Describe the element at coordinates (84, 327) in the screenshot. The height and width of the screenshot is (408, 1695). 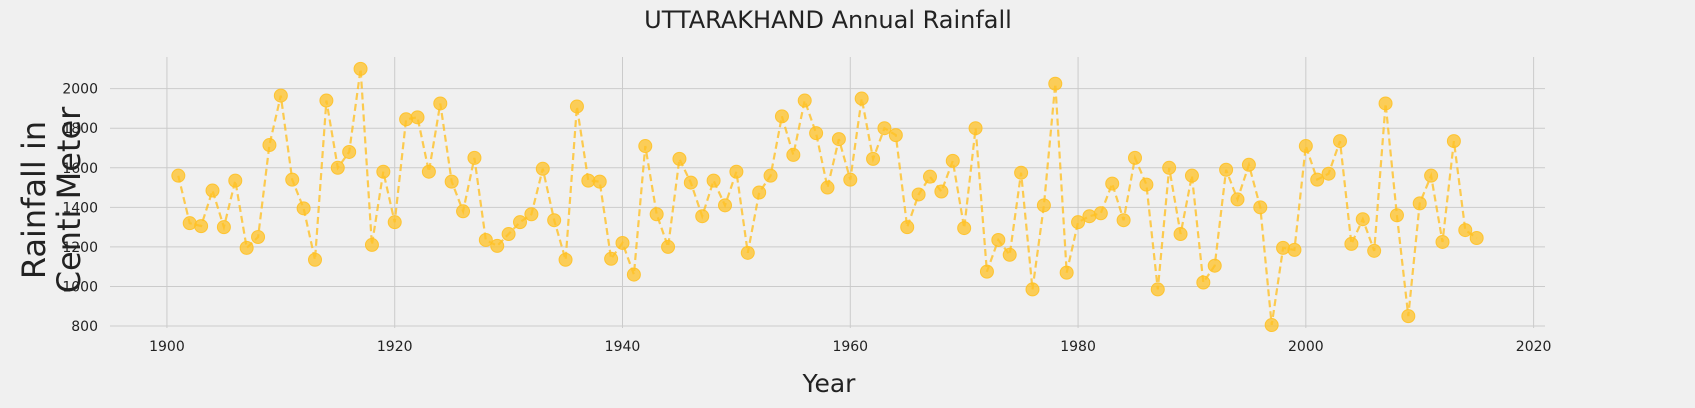
I see `y-tick-label: 800` at that location.